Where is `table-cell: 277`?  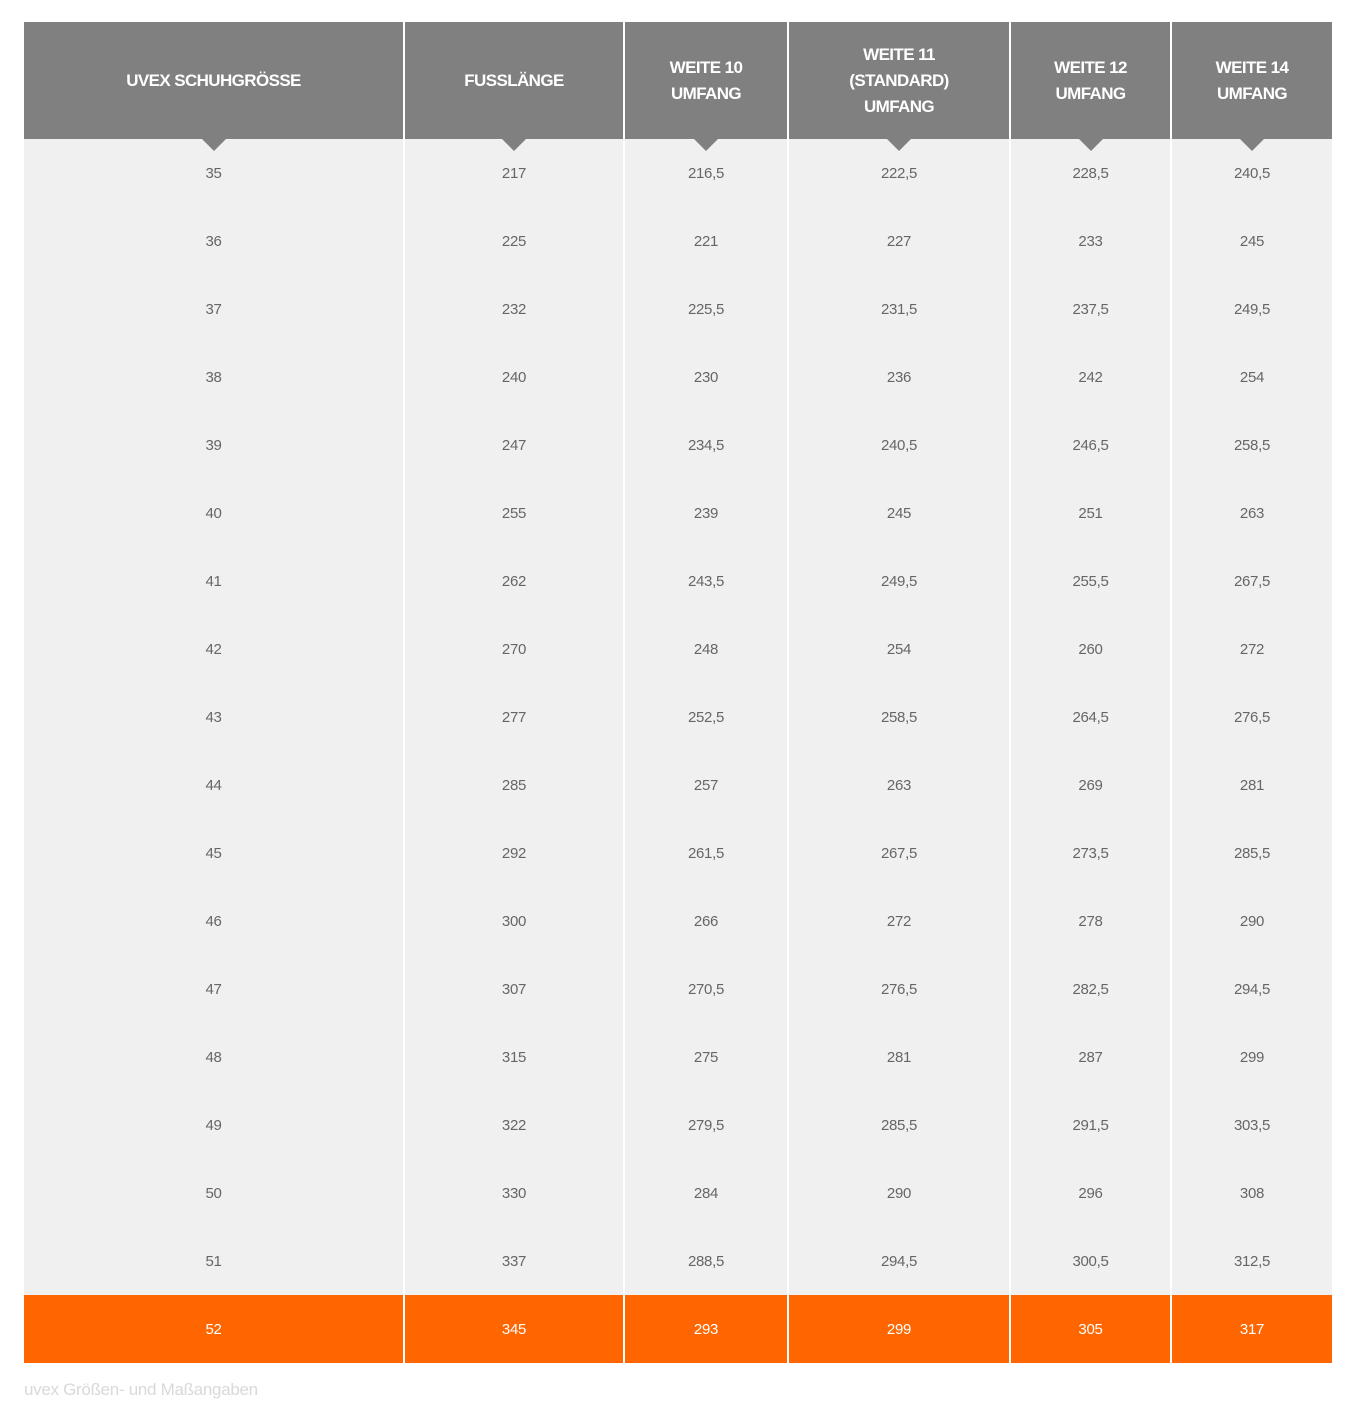
table-cell: 277 is located at coordinates (513, 717).